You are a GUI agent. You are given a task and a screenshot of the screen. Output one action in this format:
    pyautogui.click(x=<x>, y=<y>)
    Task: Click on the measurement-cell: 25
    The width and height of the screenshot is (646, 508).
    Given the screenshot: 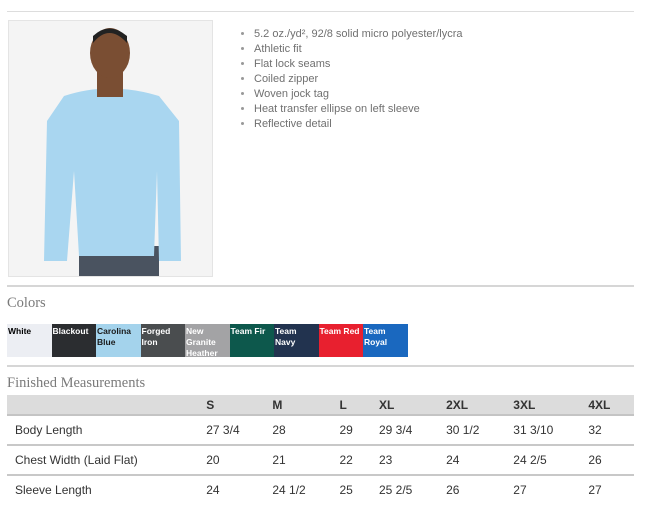 What is the action you would take?
    pyautogui.click(x=346, y=490)
    